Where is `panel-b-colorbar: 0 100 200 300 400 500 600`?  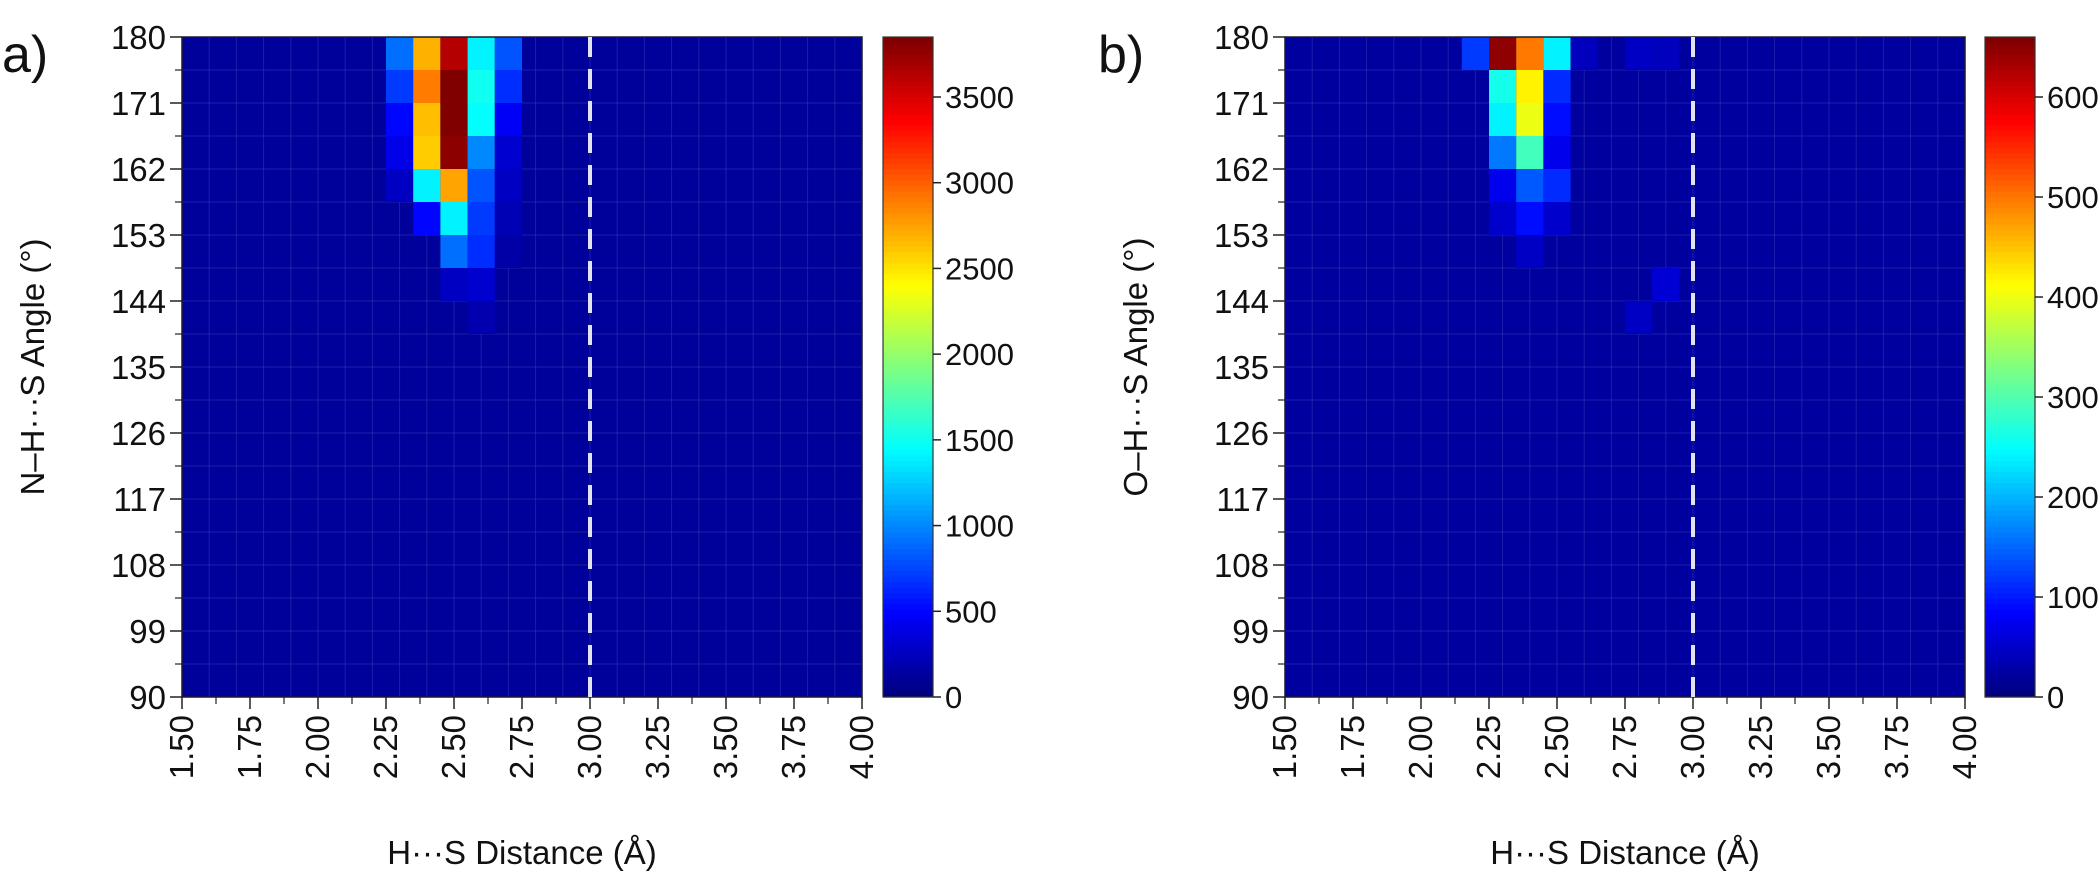 panel-b-colorbar: 0 100 200 300 400 500 600 is located at coordinates (2041, 375).